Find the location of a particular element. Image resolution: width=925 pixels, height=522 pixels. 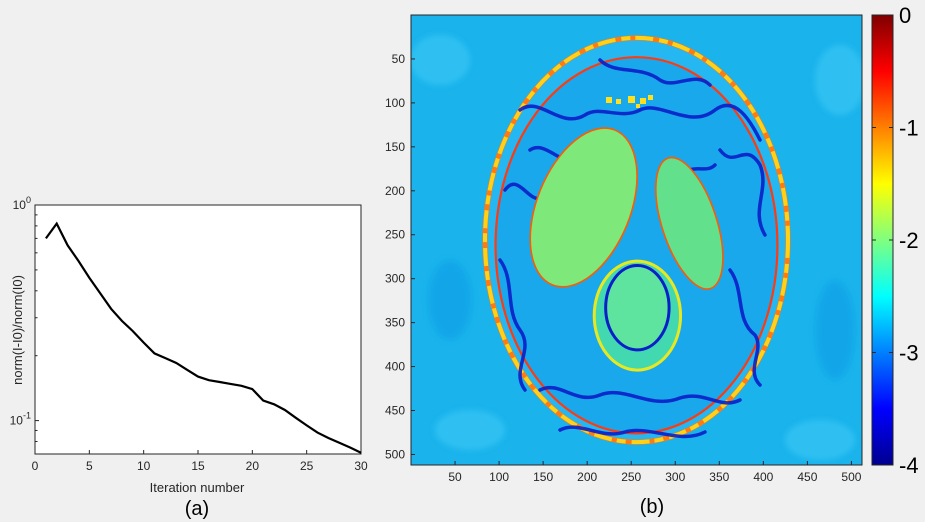

hm-x-tick-label: 150 is located at coordinates (543, 477).